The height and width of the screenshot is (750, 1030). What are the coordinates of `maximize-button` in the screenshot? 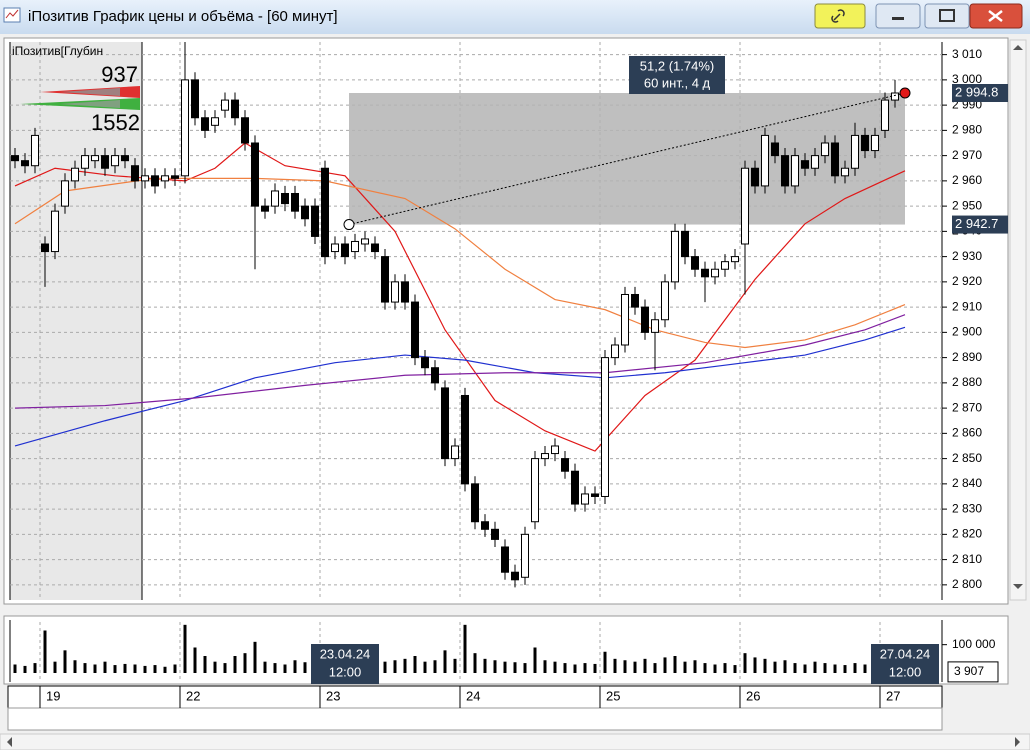 It's located at (947, 16).